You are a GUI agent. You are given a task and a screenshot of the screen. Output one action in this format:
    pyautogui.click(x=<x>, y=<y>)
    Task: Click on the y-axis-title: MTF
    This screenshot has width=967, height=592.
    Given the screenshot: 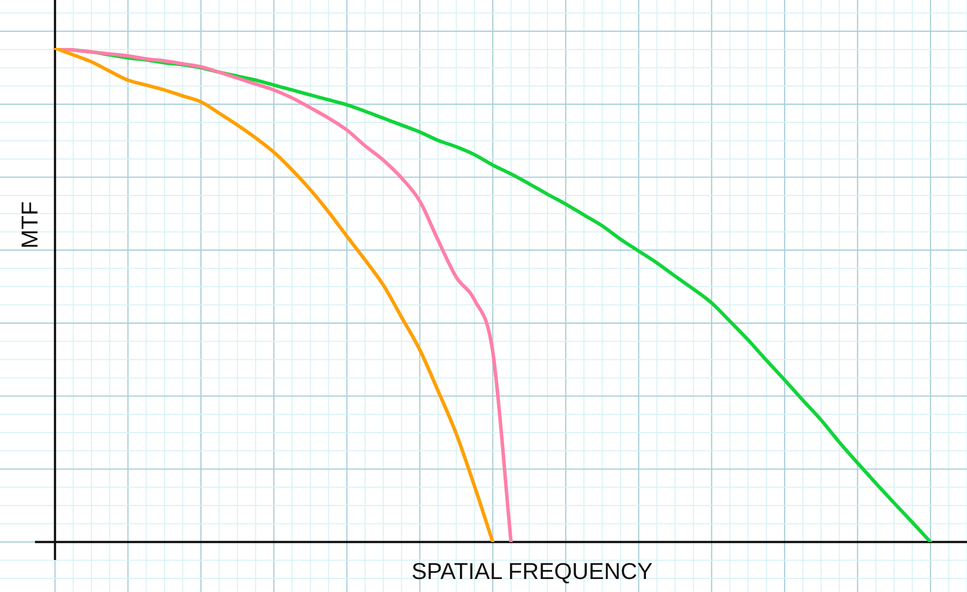 What is the action you would take?
    pyautogui.click(x=30, y=225)
    